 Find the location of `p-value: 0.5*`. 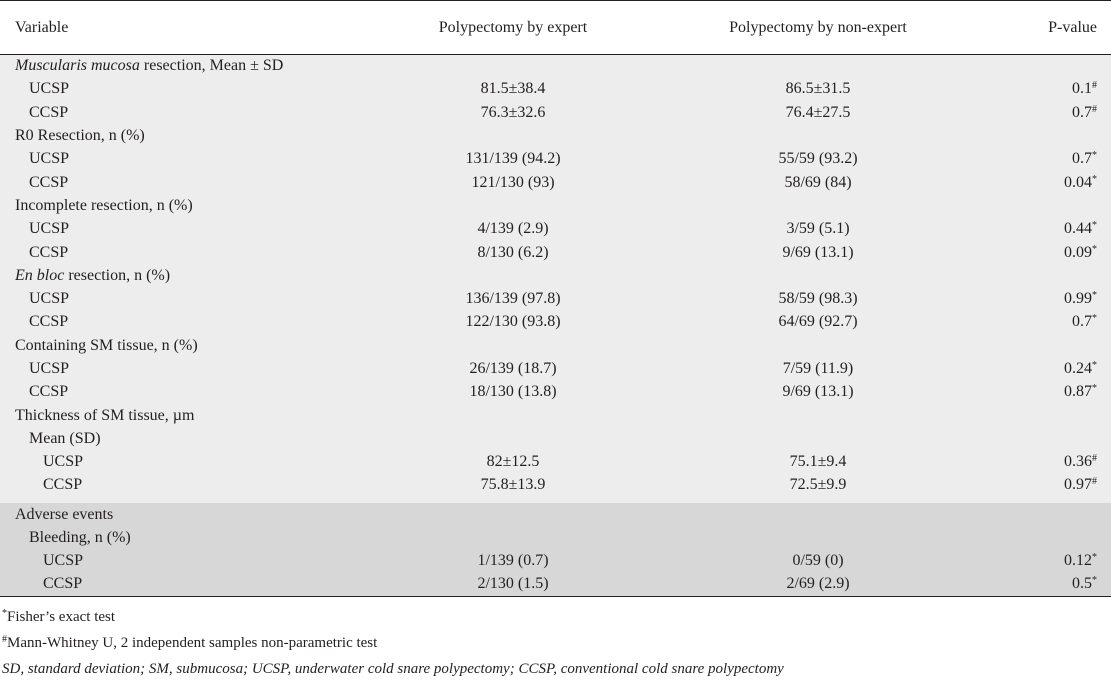

p-value: 0.5* is located at coordinates (1032, 585).